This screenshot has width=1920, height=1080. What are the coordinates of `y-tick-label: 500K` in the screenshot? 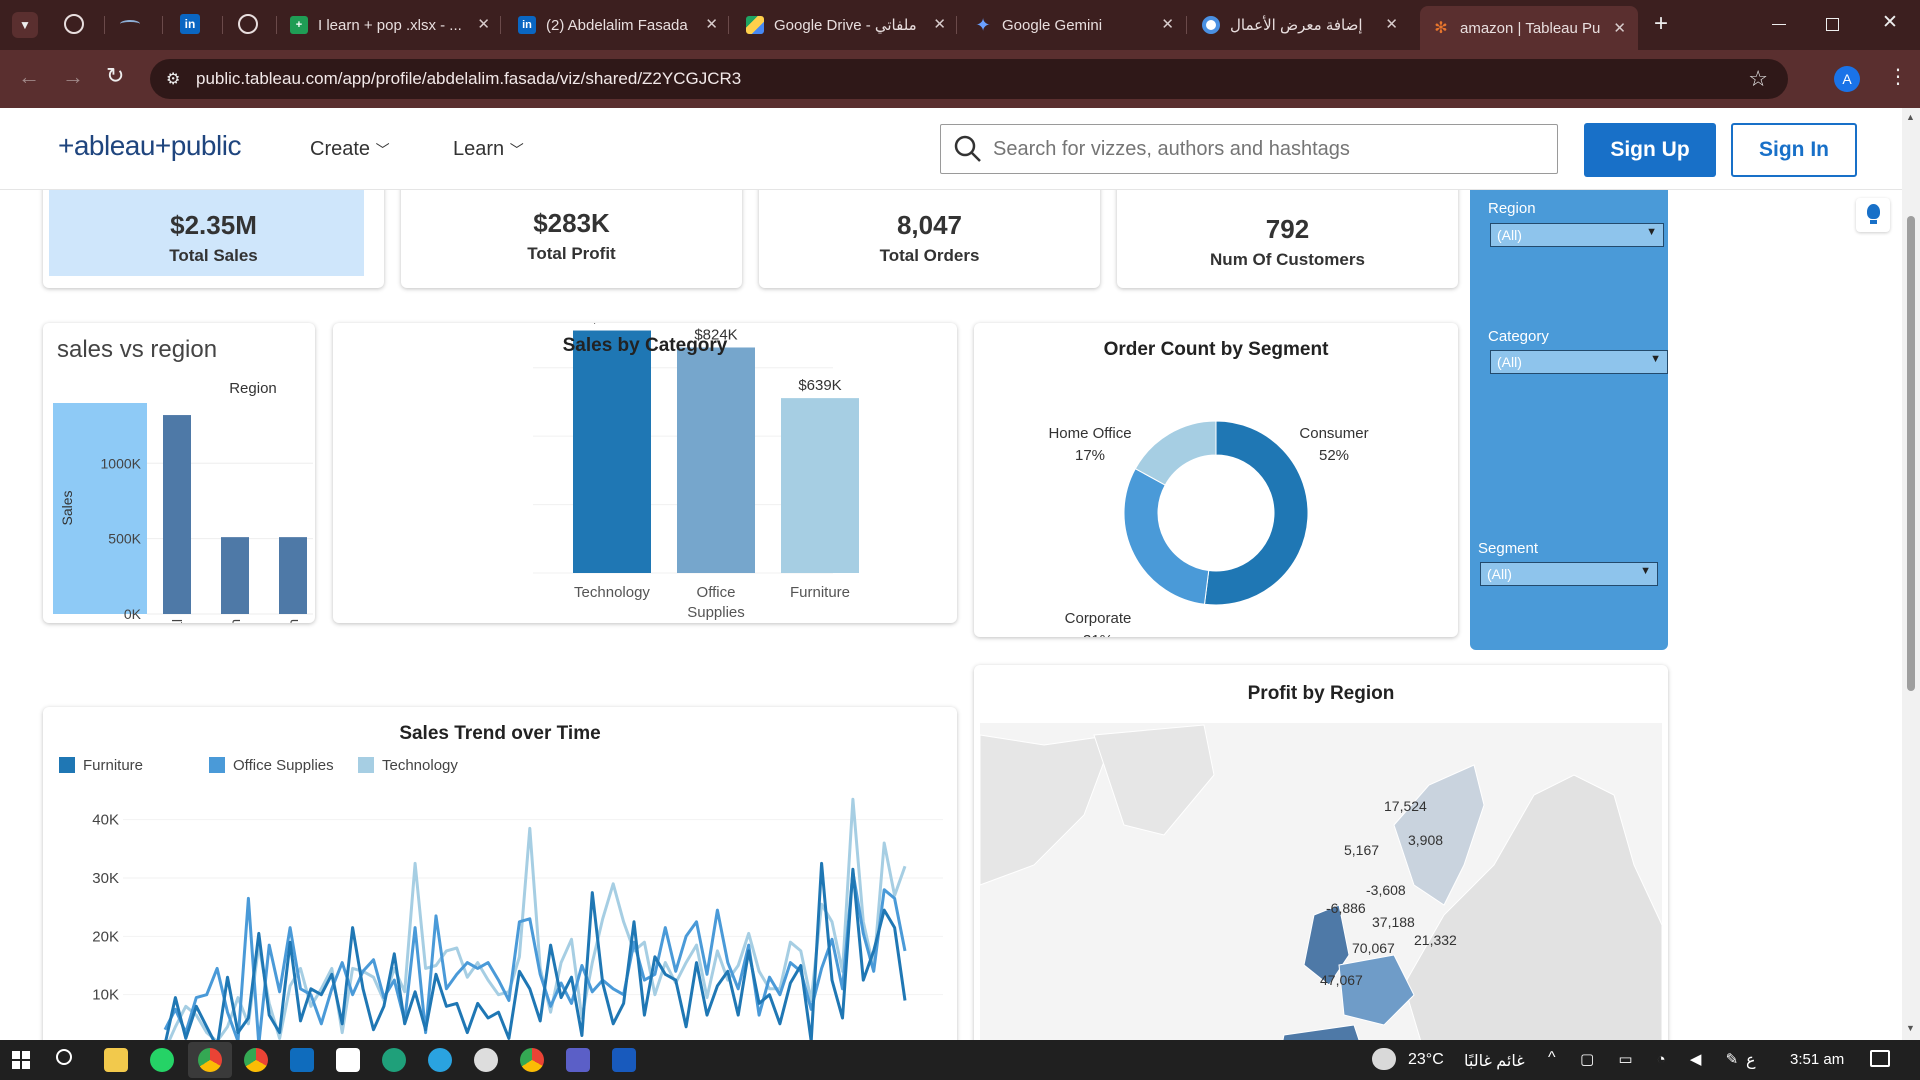 It's located at (124, 539).